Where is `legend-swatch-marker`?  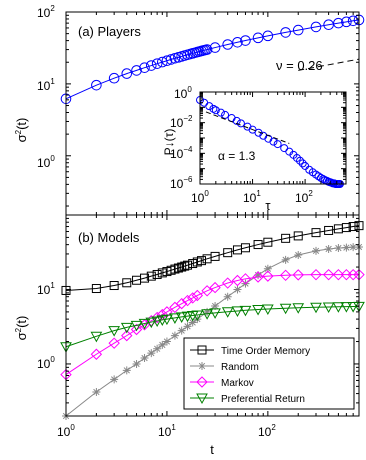
legend-swatch-marker is located at coordinates (202, 366).